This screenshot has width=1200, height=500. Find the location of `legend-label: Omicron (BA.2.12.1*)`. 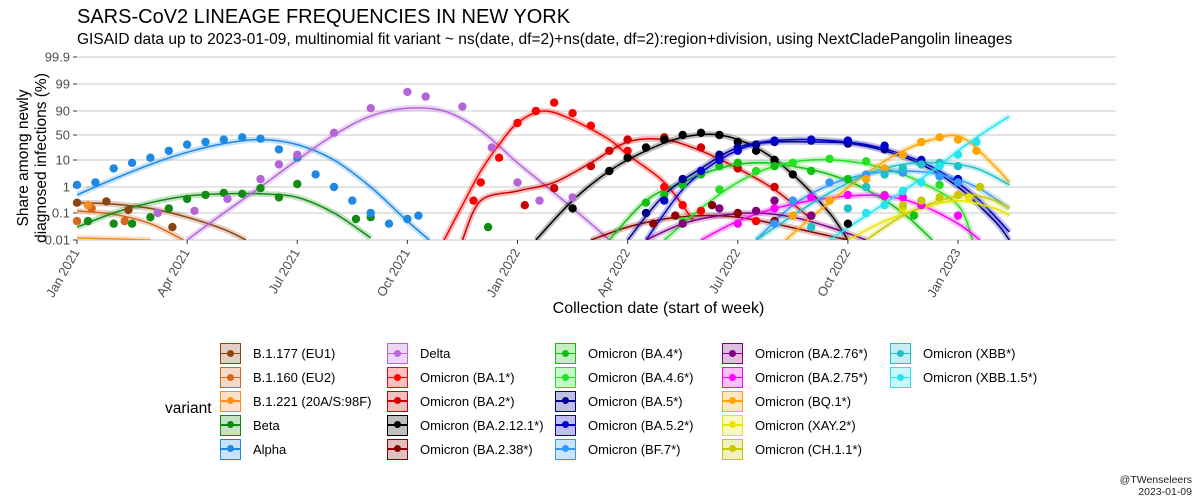

legend-label: Omicron (BA.2.12.1*) is located at coordinates (482, 425).